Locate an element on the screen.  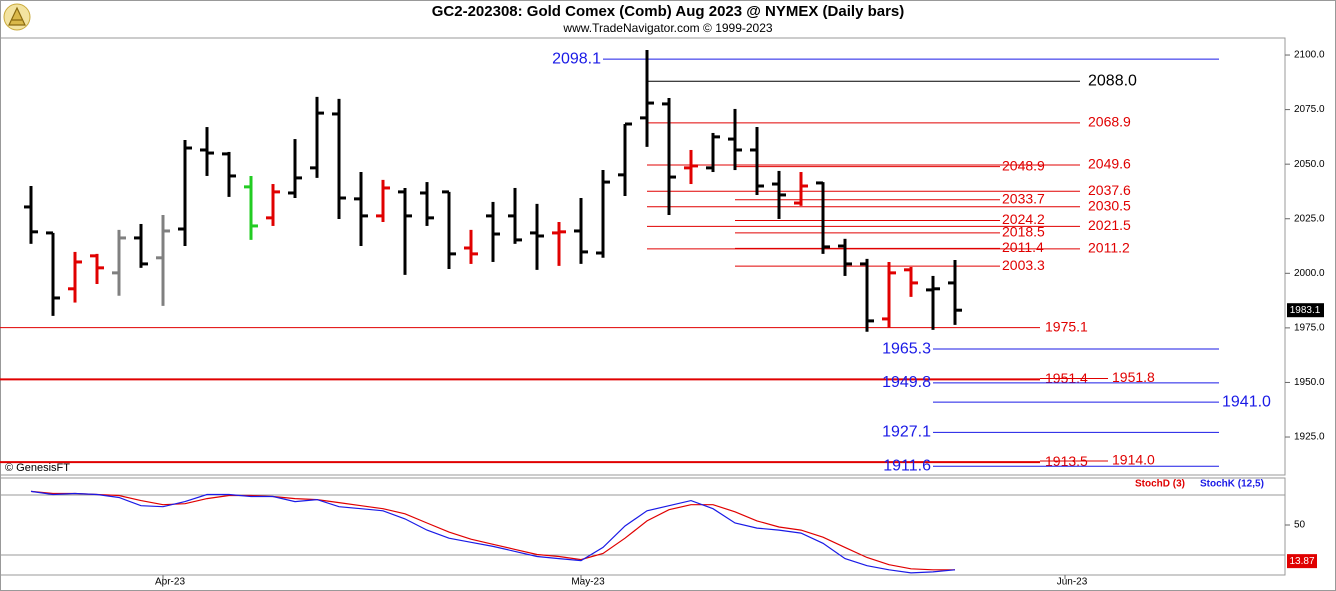
y-tick-label: 50 is located at coordinates (1300, 525).